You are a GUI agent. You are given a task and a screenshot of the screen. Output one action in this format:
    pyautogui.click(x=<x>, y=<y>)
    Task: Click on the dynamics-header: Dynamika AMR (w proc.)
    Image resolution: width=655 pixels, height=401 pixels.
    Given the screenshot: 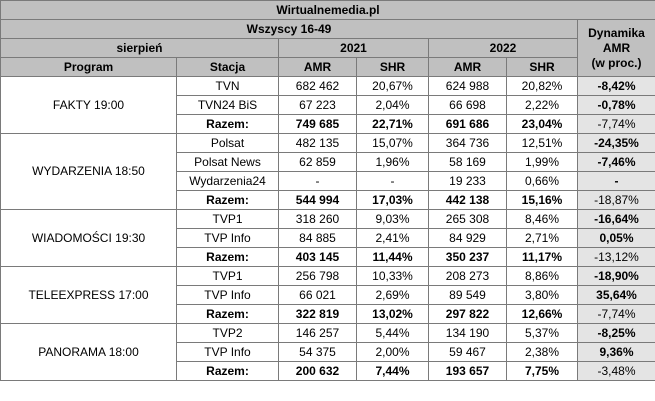 What is the action you would take?
    pyautogui.click(x=616, y=48)
    